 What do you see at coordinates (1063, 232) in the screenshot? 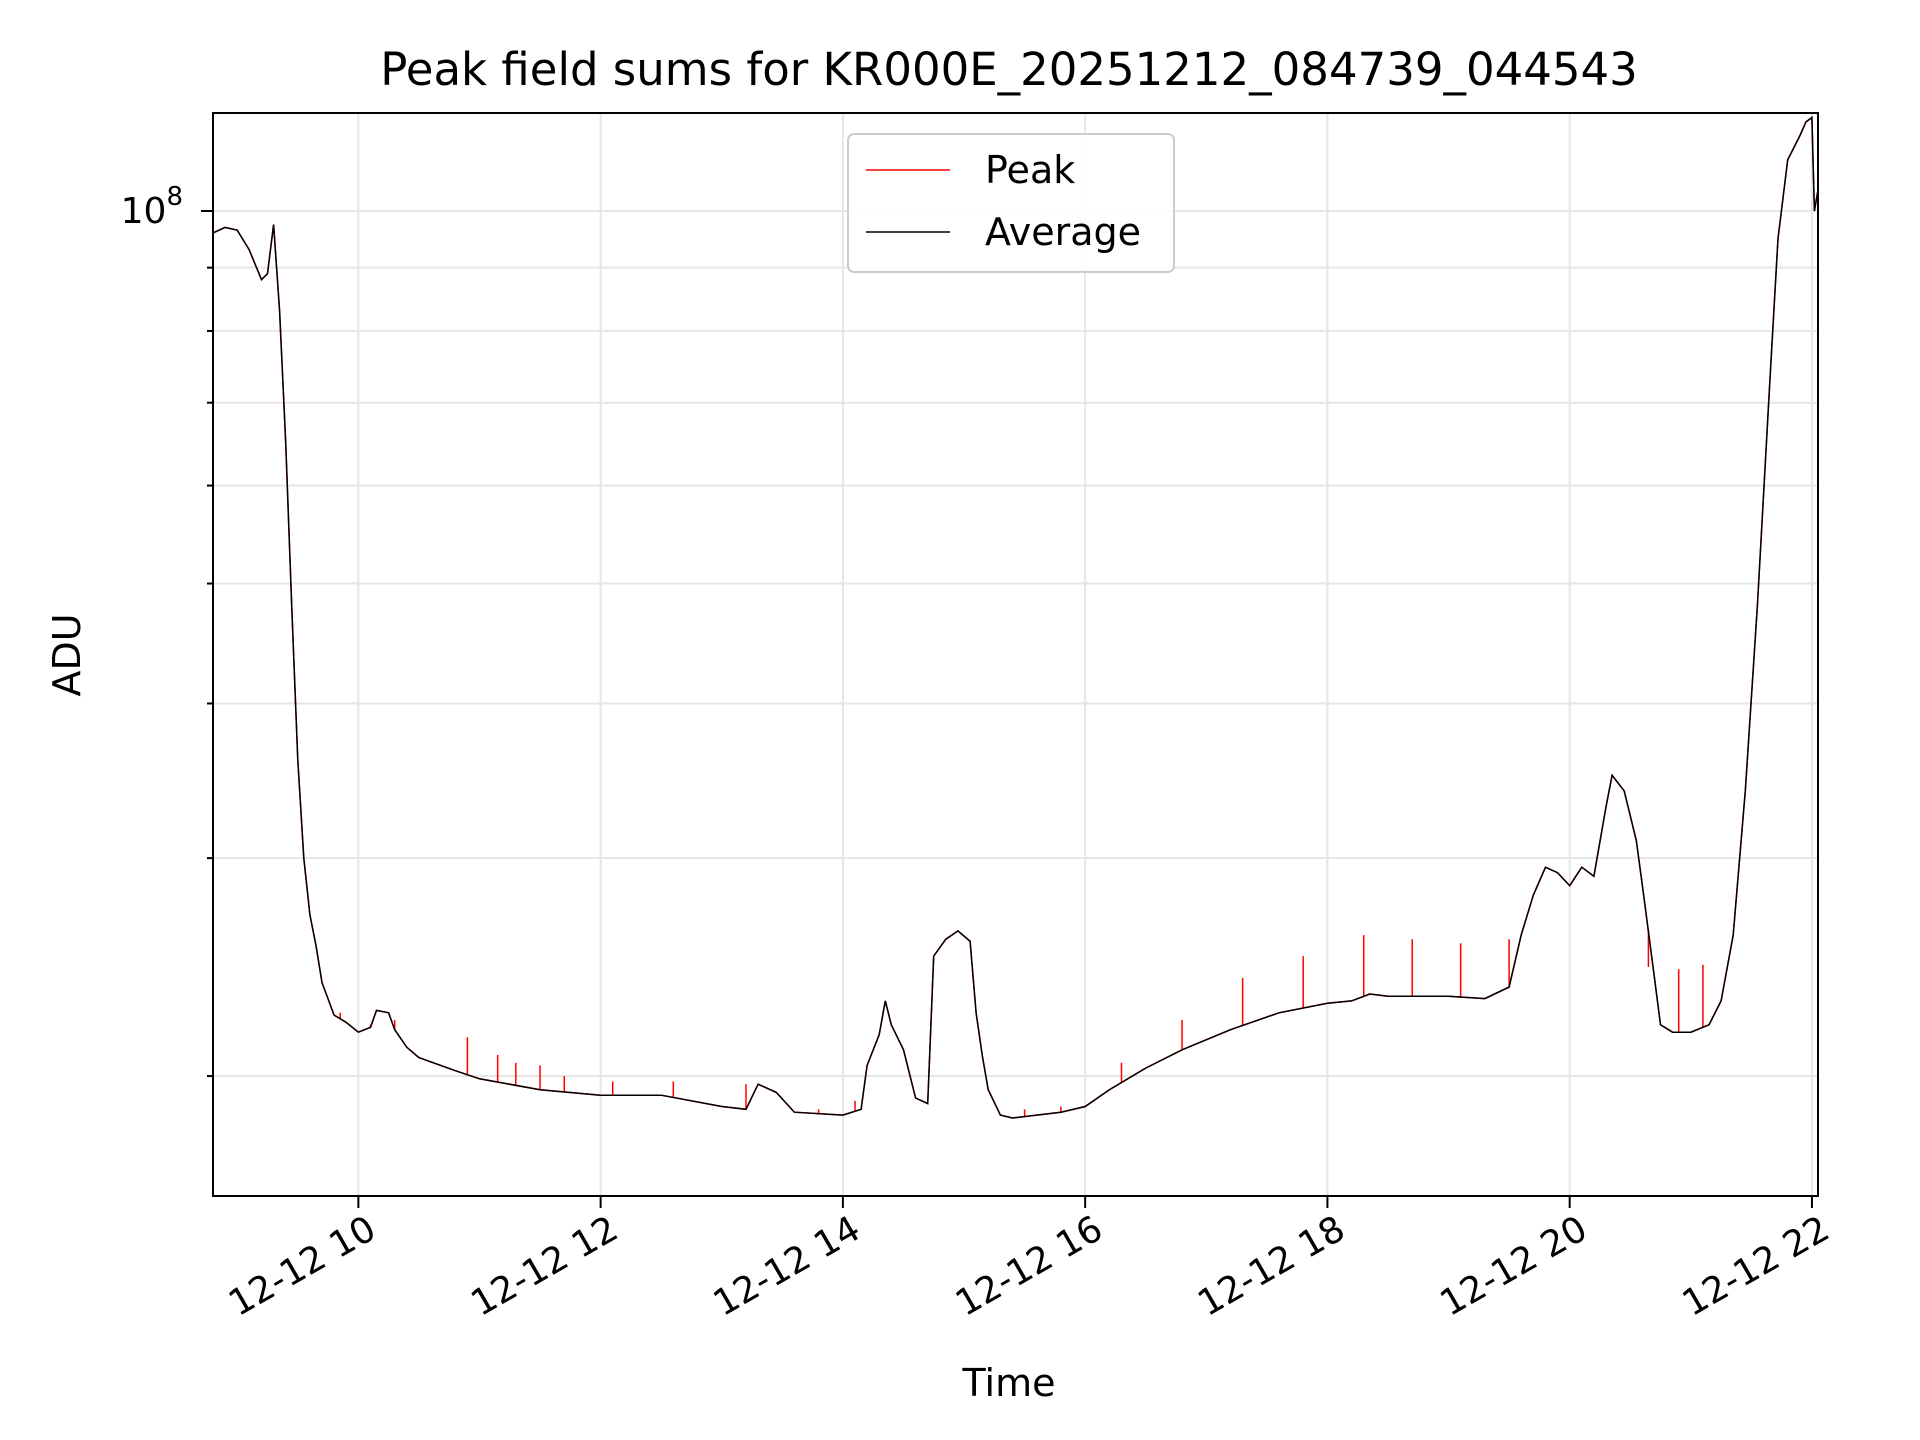
I see `legend-label-average: Average` at bounding box center [1063, 232].